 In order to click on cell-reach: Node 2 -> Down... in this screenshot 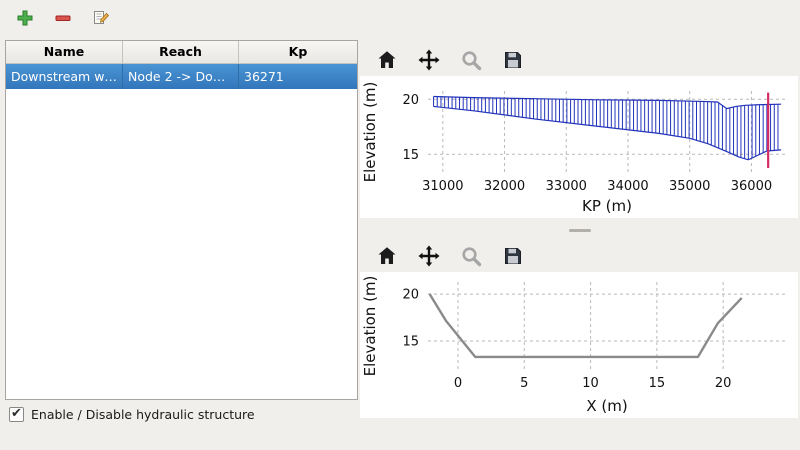, I will do `click(181, 76)`.